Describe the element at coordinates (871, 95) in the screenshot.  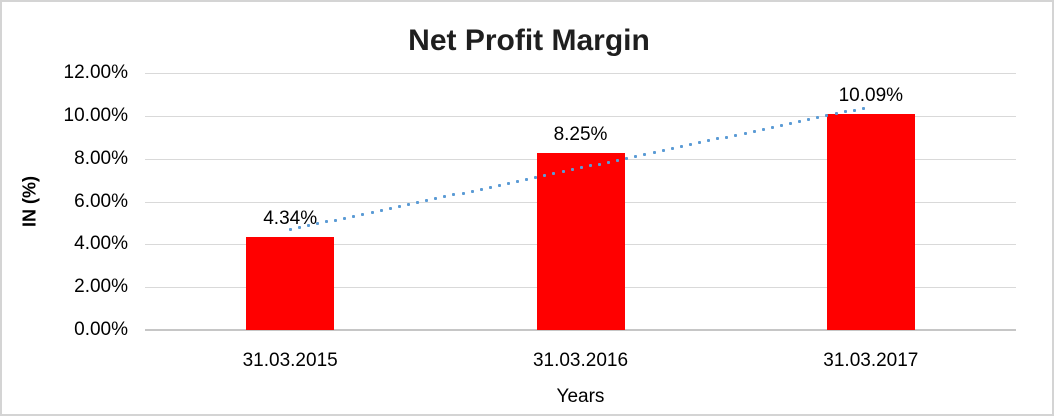
I see `bar-data-label: 10.09%` at that location.